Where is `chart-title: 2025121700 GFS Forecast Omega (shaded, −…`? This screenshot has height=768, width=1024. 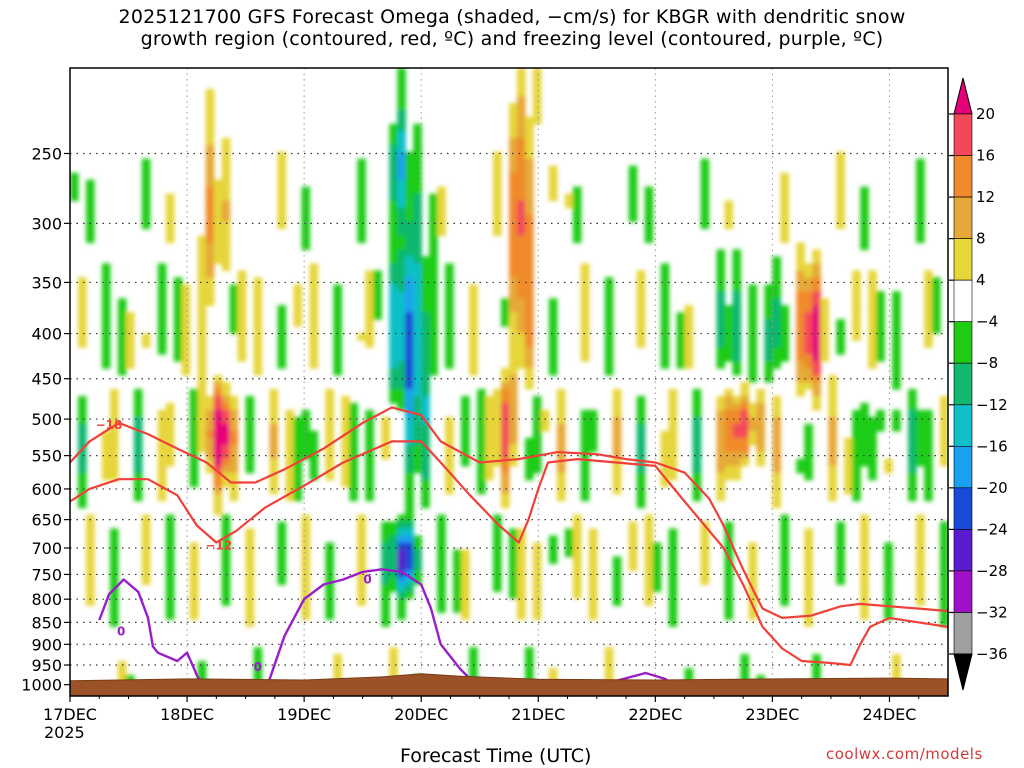 chart-title: 2025121700 GFS Forecast Omega (shaded, −… is located at coordinates (512, 28).